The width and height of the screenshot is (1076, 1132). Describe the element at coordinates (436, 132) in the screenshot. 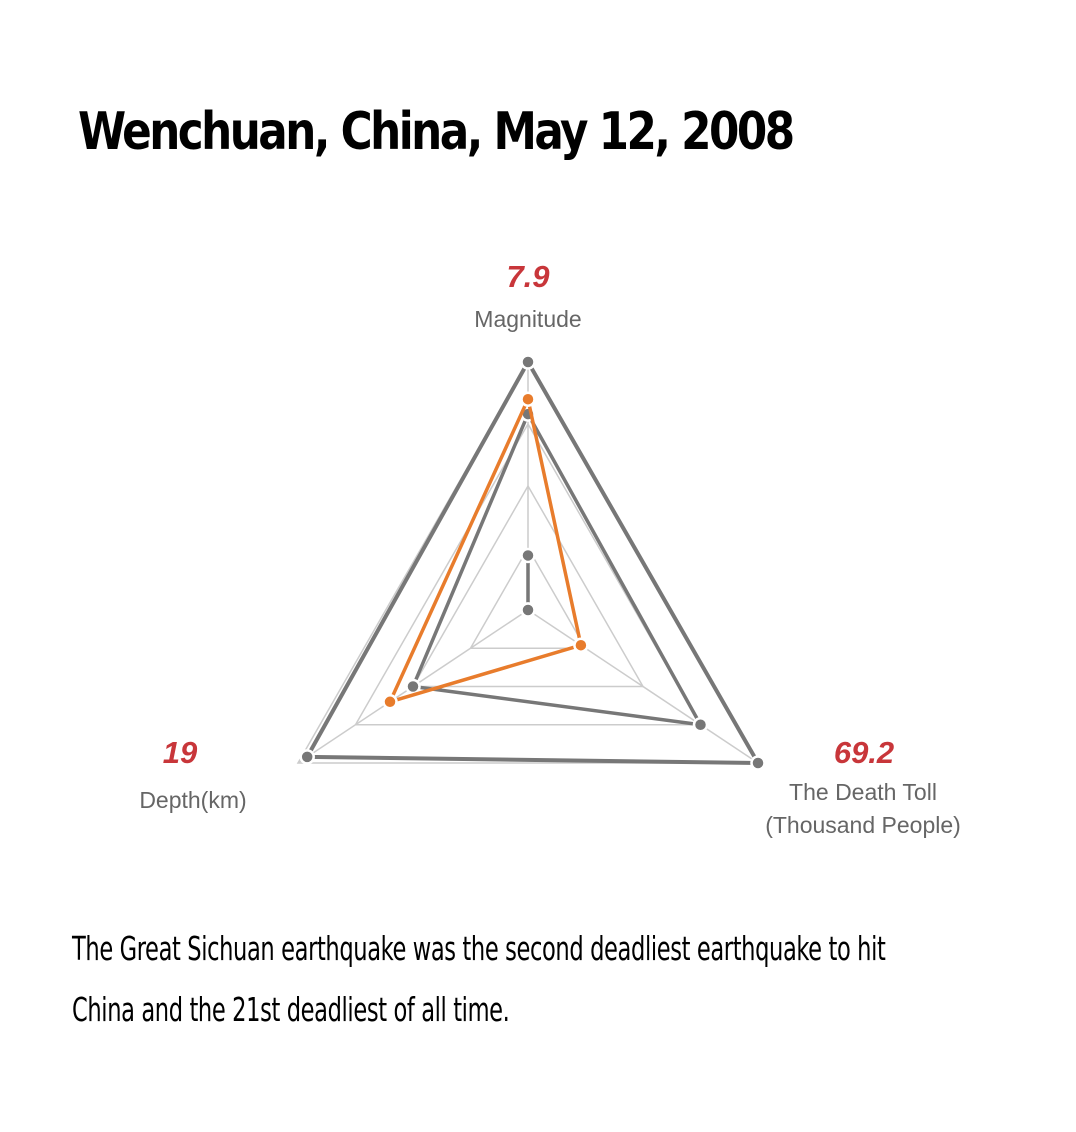

I see `page-title: Wenchuan, China, May 12, 2008` at that location.